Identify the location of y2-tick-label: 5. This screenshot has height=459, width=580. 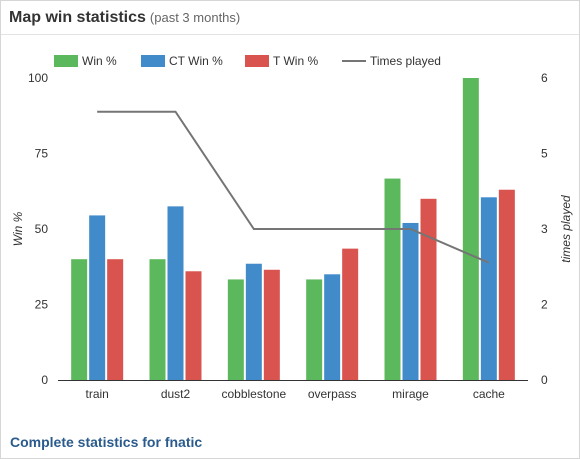
(544, 154).